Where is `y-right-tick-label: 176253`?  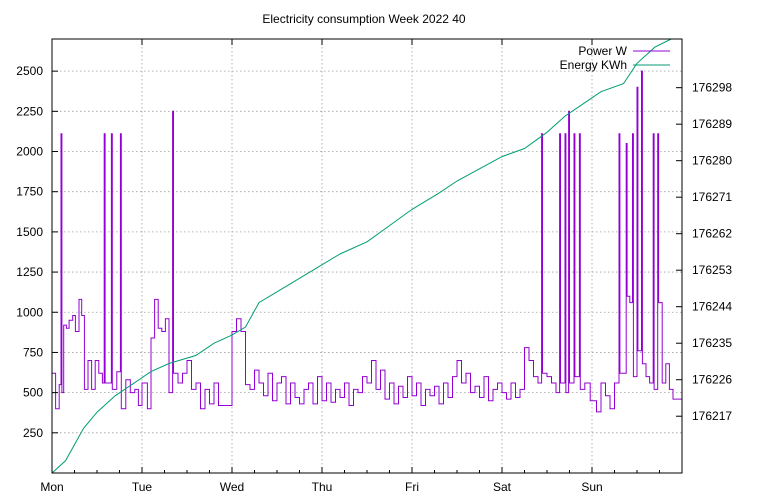
y-right-tick-label: 176253 is located at coordinates (712, 270).